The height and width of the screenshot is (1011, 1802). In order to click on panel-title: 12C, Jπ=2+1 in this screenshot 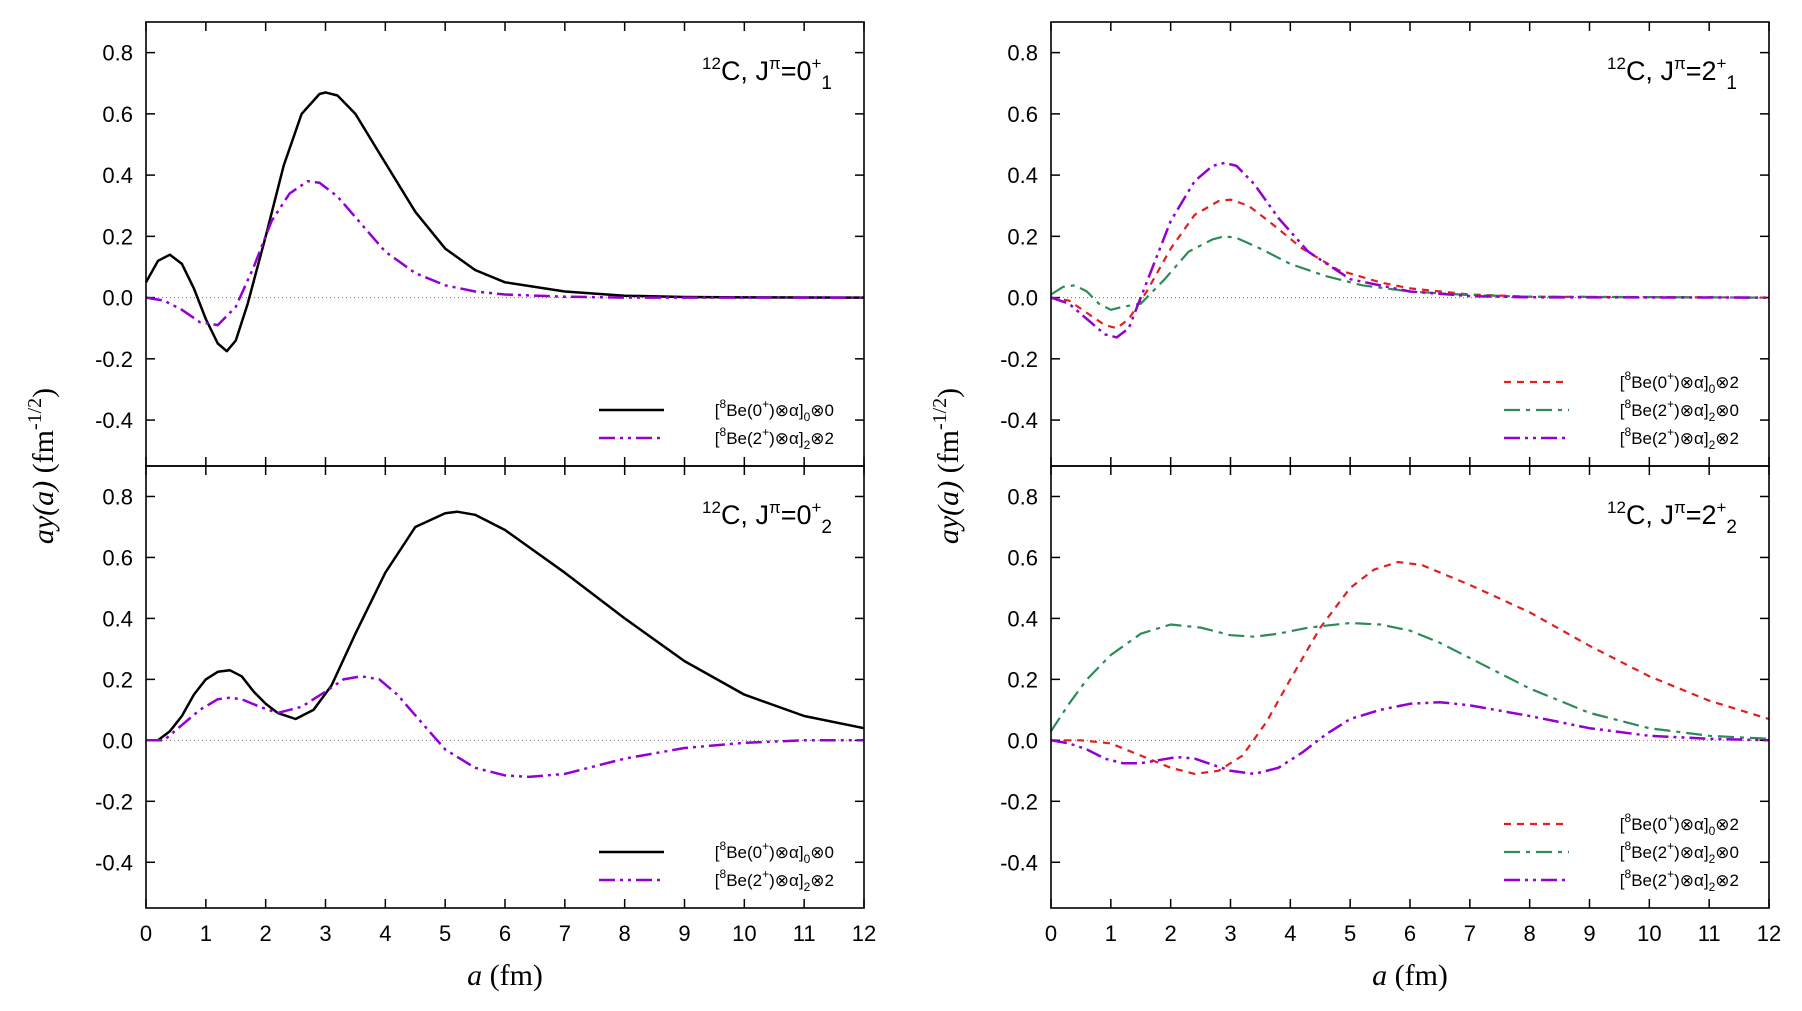, I will do `click(1672, 74)`.